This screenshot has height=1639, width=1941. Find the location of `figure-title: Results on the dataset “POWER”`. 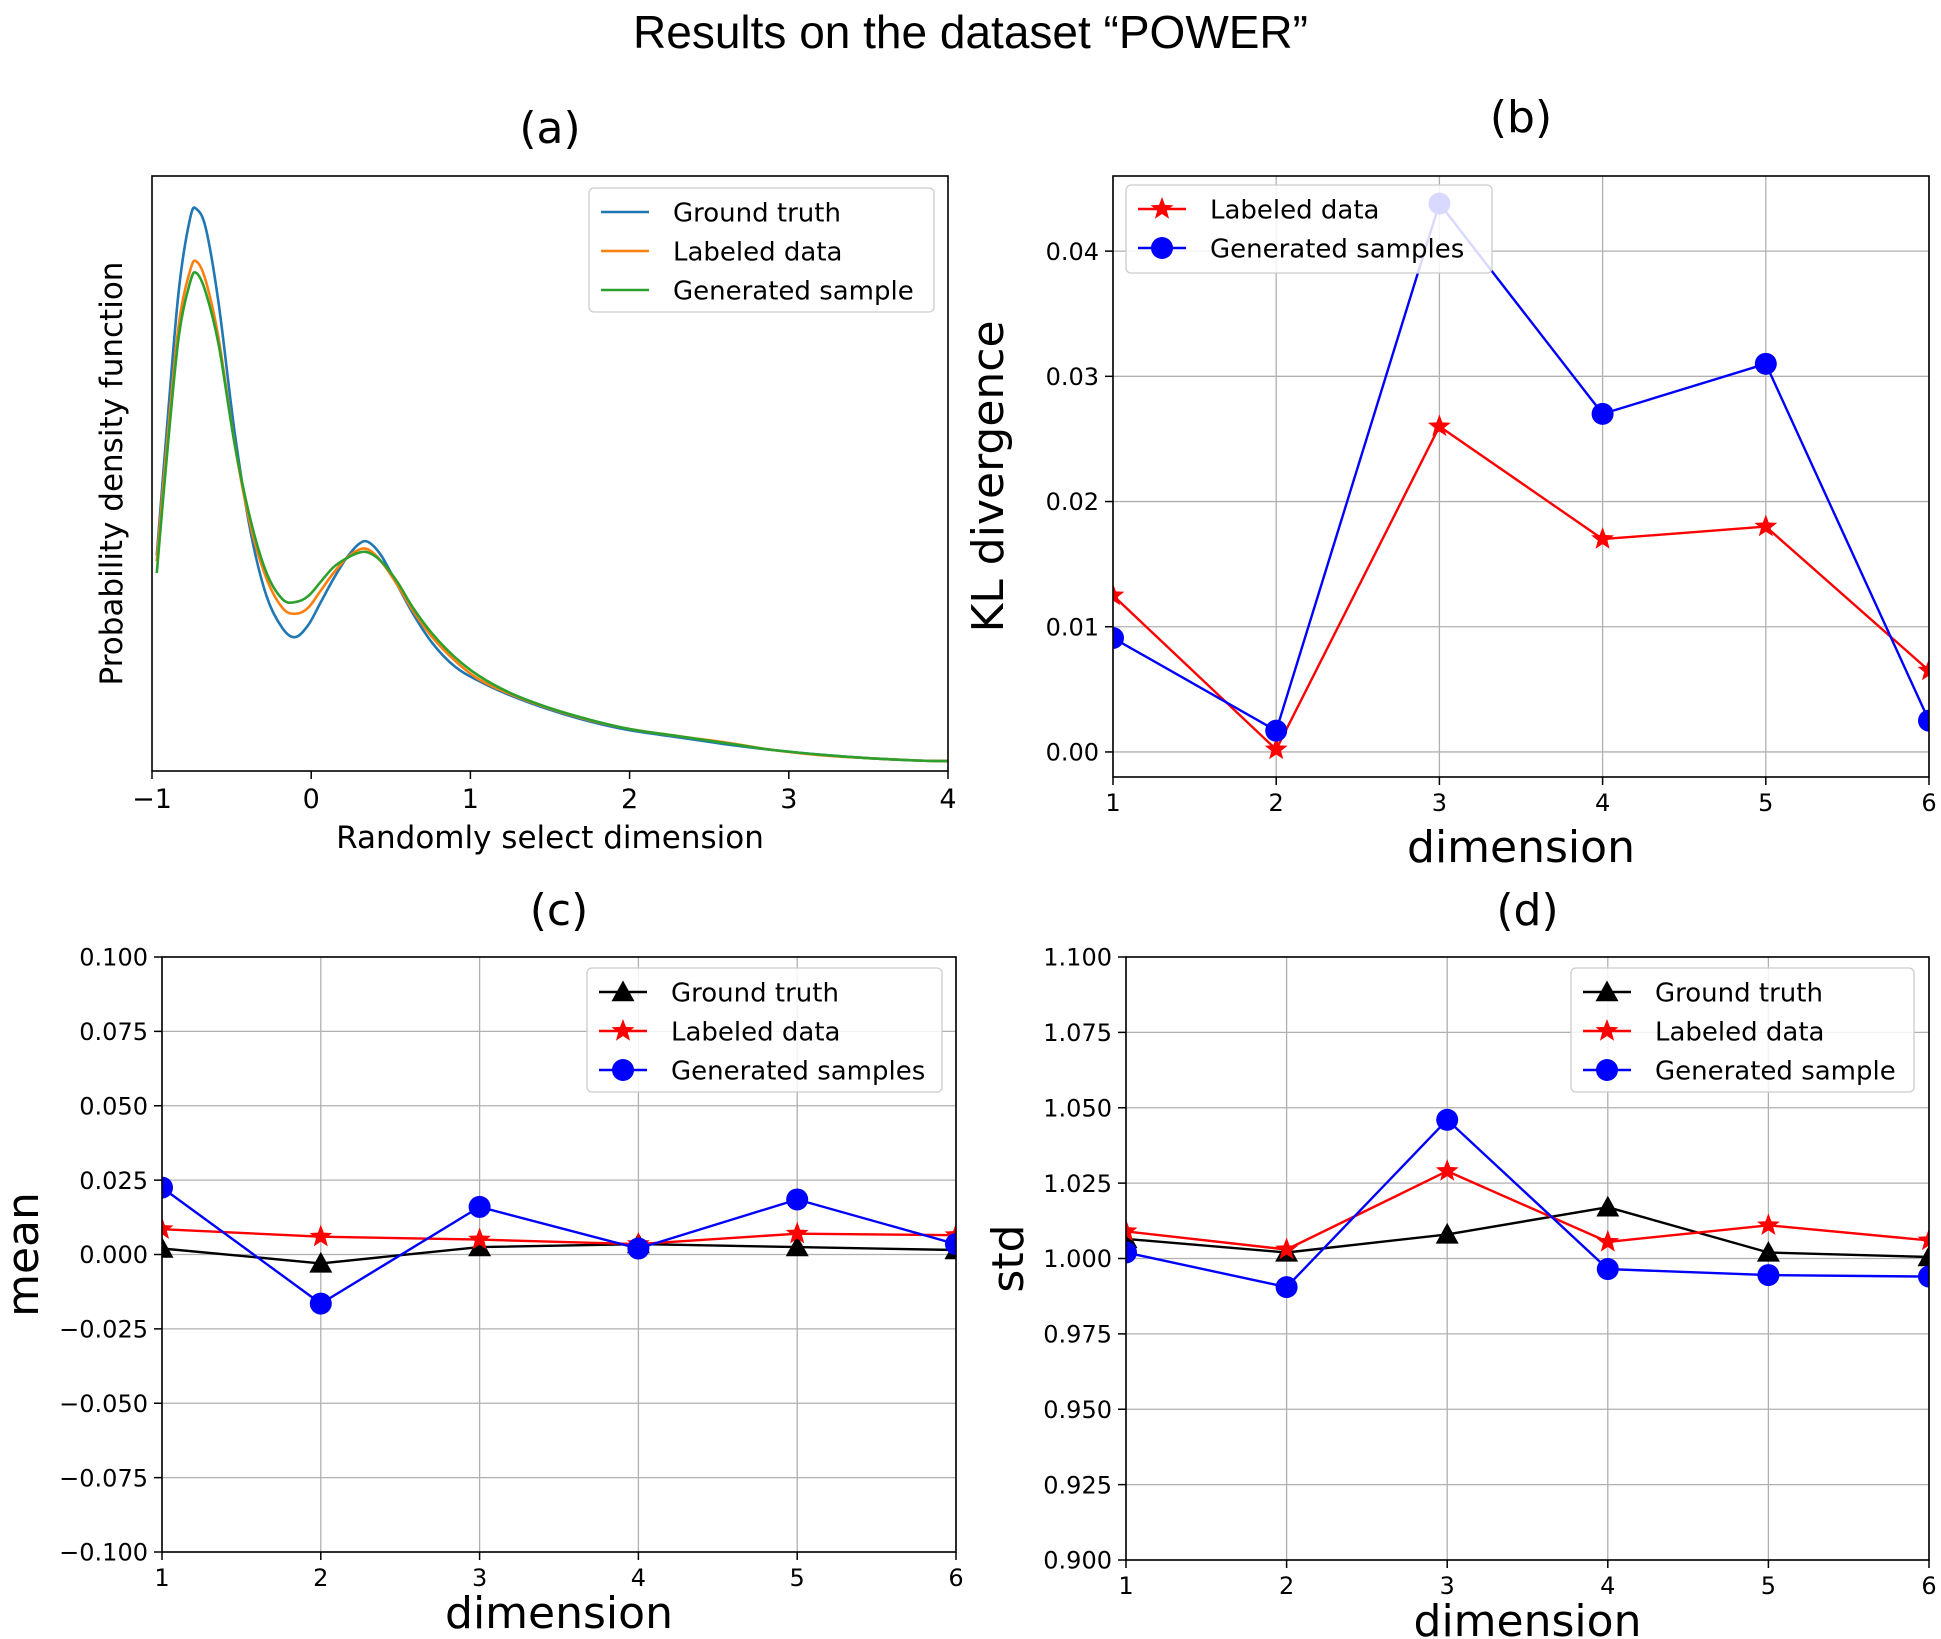

figure-title: Results on the dataset “POWER” is located at coordinates (970, 32).